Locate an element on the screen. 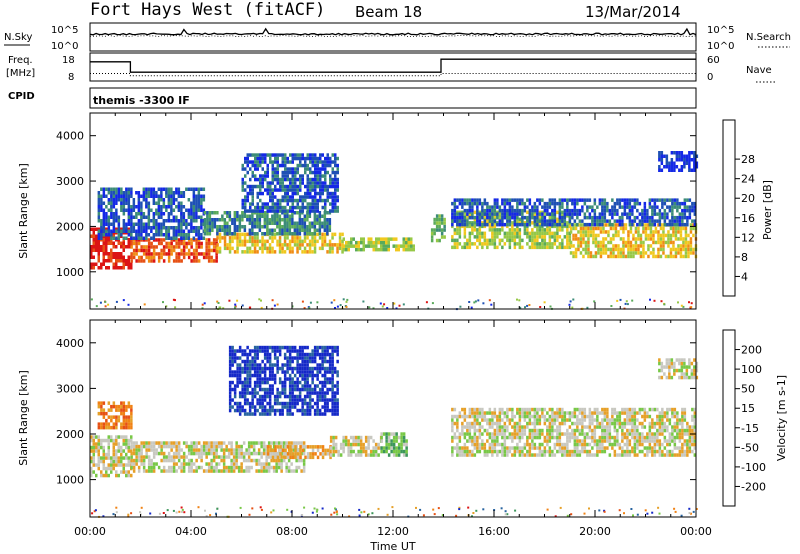 This screenshot has width=800, height=554. colorbar-tick-label: 20 is located at coordinates (748, 198).